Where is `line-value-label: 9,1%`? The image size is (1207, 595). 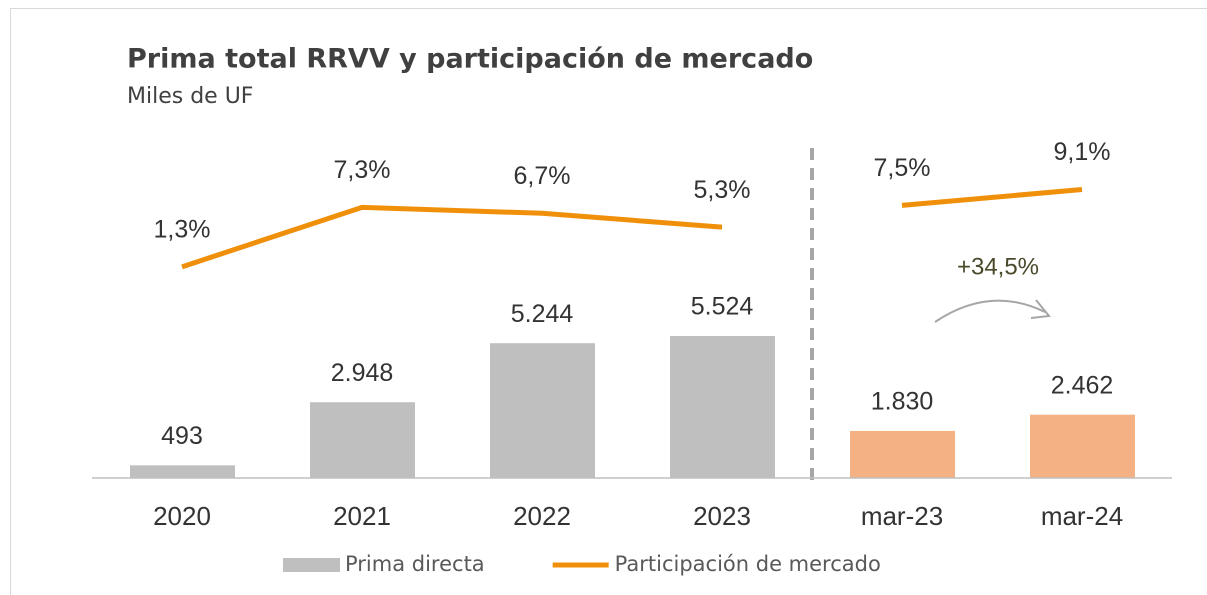
line-value-label: 9,1% is located at coordinates (1082, 152).